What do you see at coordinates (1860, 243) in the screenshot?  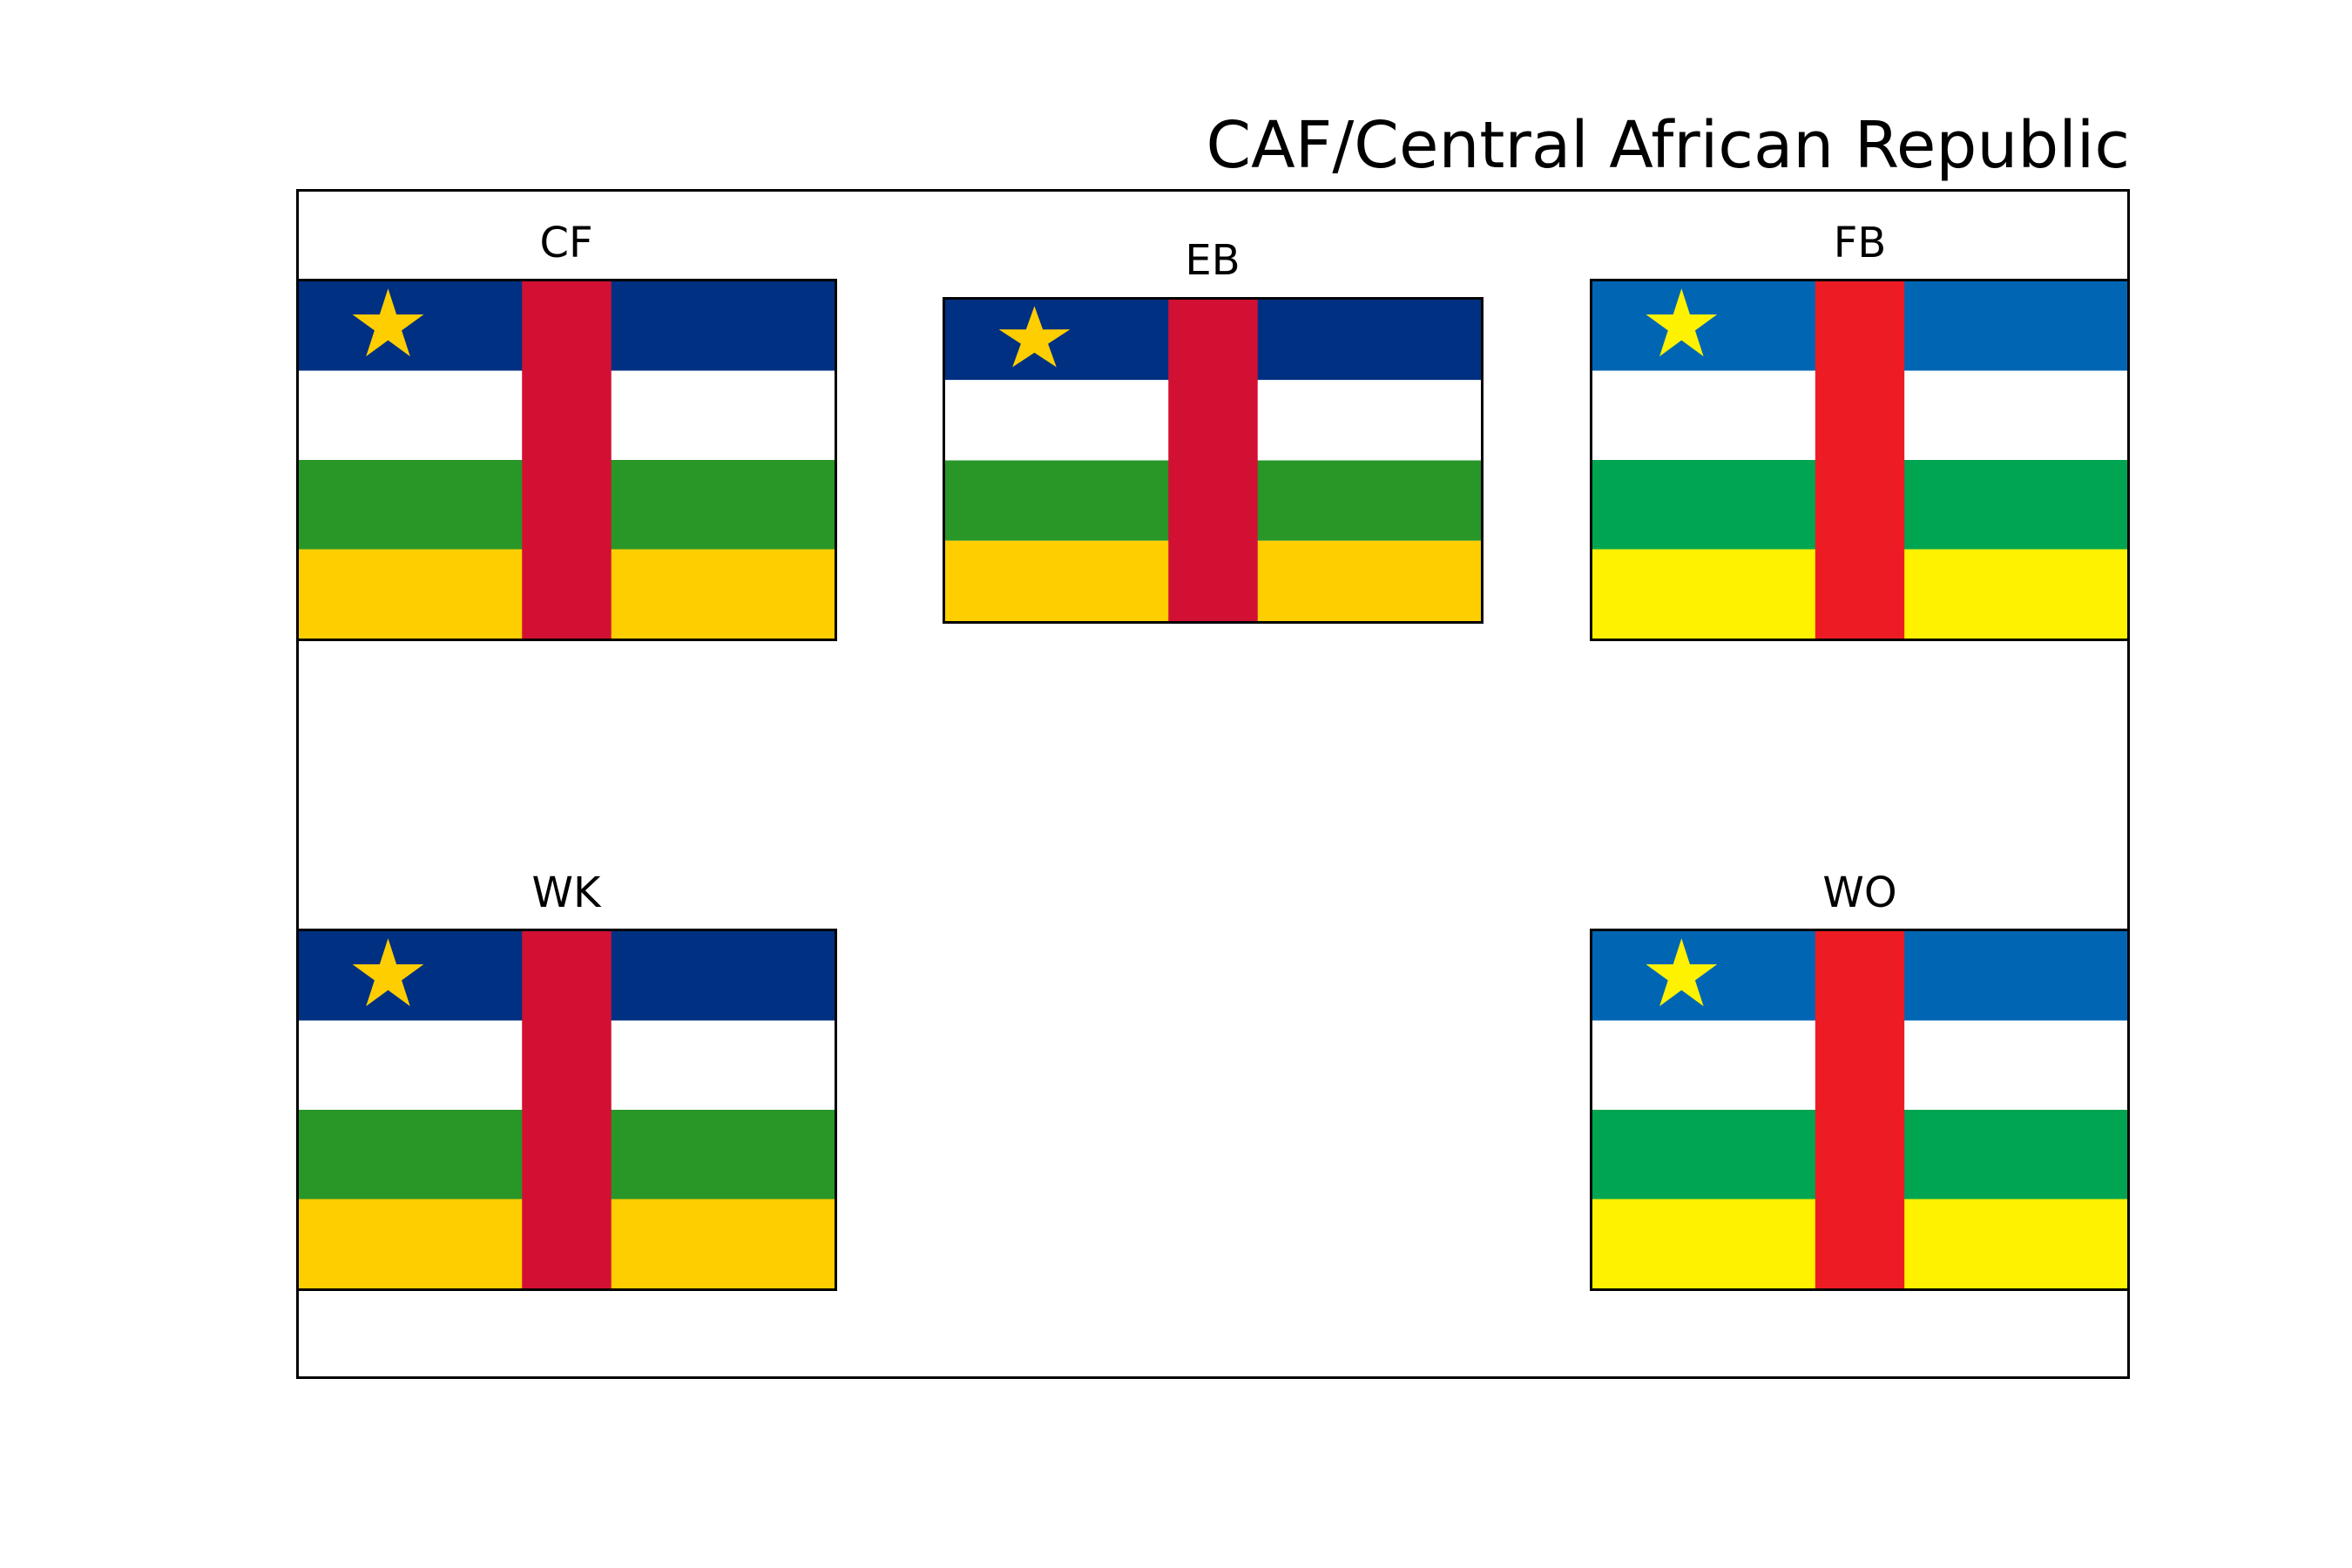 I see `flag-label-fb: FB` at bounding box center [1860, 243].